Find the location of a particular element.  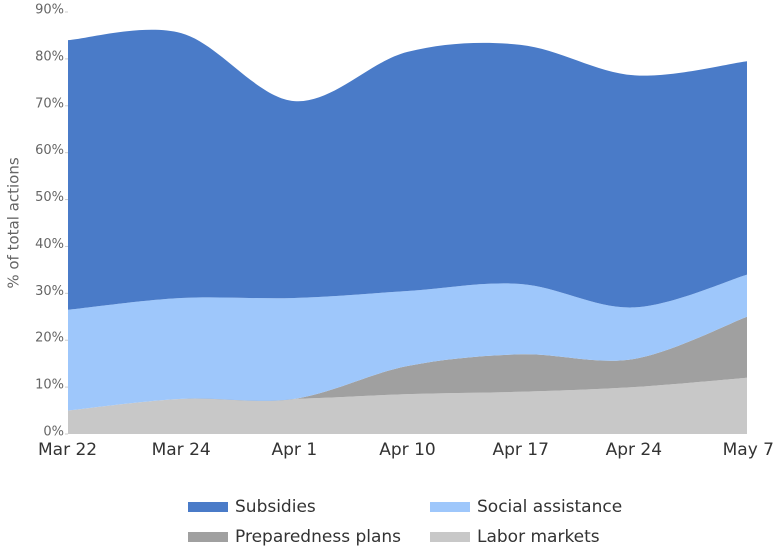

y-tick-label: 20% is located at coordinates (49, 338).